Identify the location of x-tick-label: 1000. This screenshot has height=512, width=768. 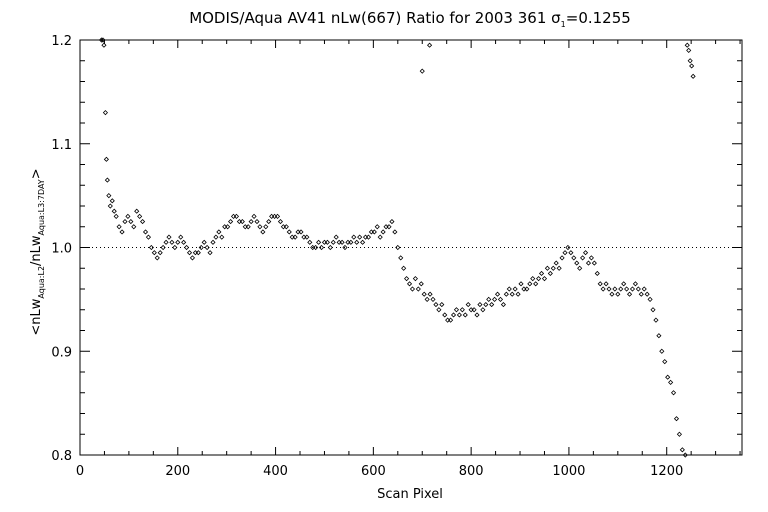
(568, 471).